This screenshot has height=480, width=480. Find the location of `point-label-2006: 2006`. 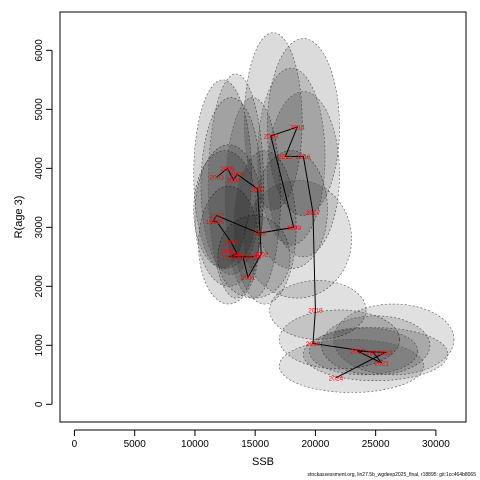

point-label-2006: 2006 is located at coordinates (237, 175).